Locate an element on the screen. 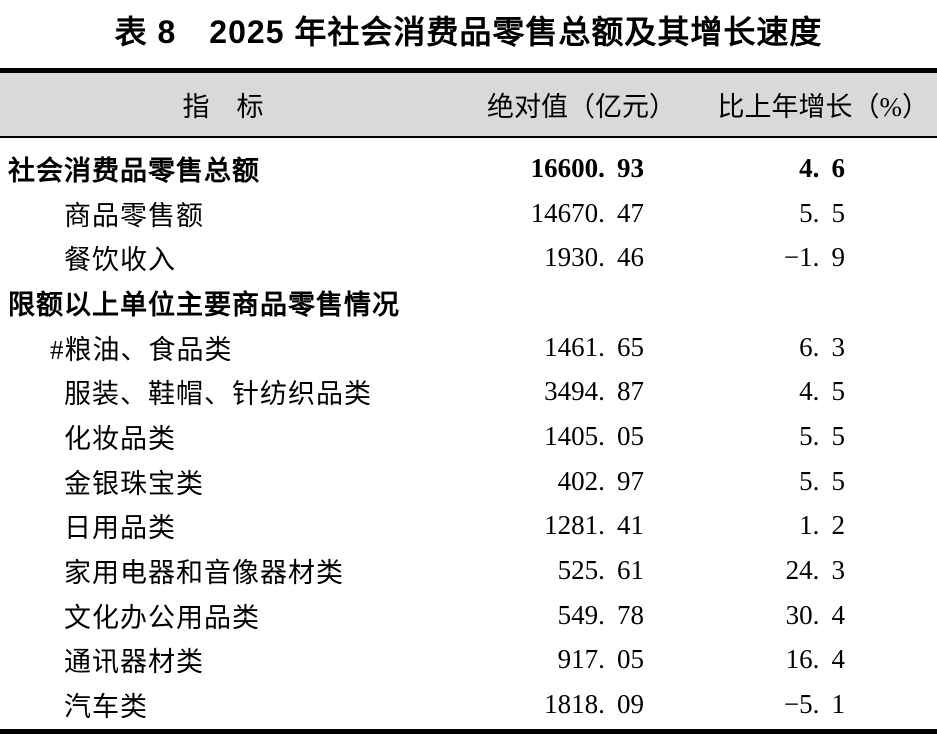 The image size is (937, 737). table-row: 限额以上单位主要商品零售情况 is located at coordinates (468, 302).